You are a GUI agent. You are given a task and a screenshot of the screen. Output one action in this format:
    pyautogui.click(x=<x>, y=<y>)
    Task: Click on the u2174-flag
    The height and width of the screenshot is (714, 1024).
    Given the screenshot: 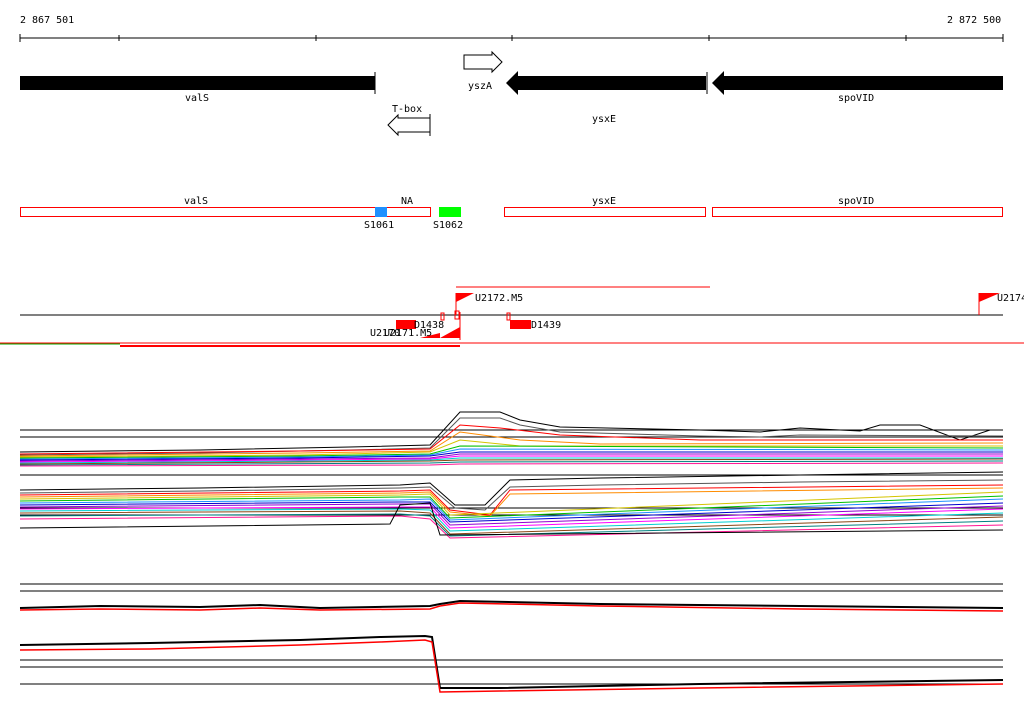 What is the action you would take?
    pyautogui.click(x=989, y=297)
    